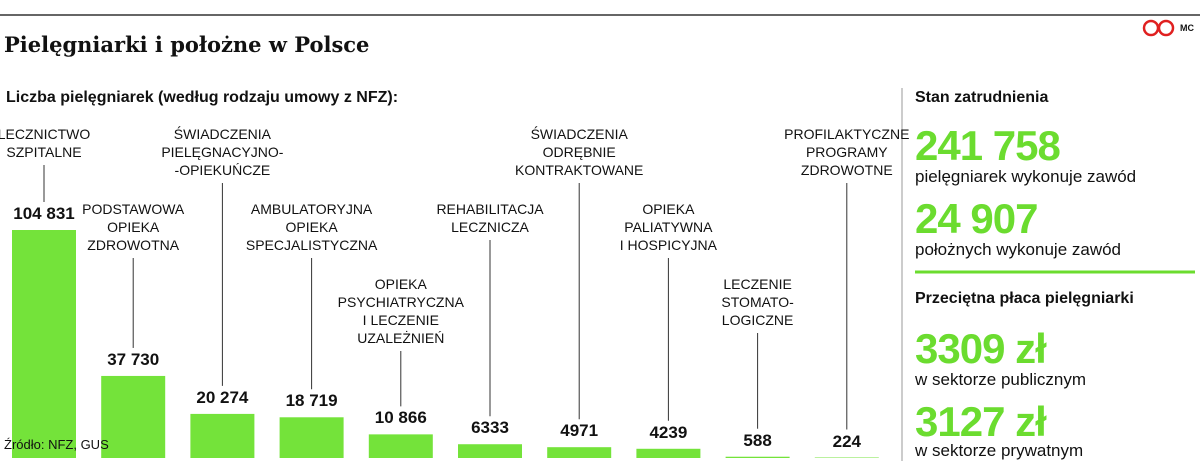  I want to click on logo-text: MC, so click(1187, 28).